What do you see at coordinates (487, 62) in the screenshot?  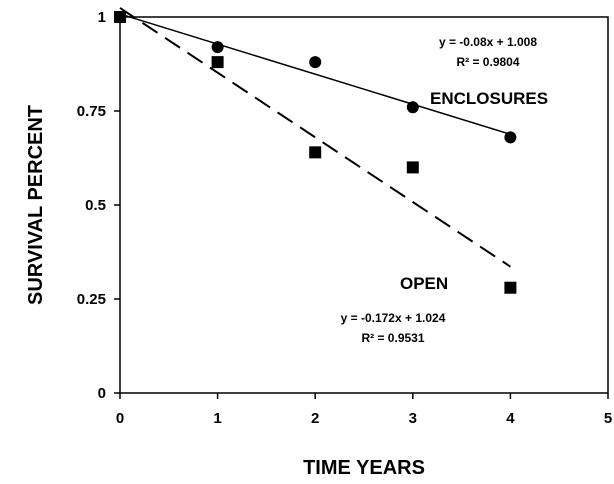 I see `enclosures-r-squared: R² = 0.9804` at bounding box center [487, 62].